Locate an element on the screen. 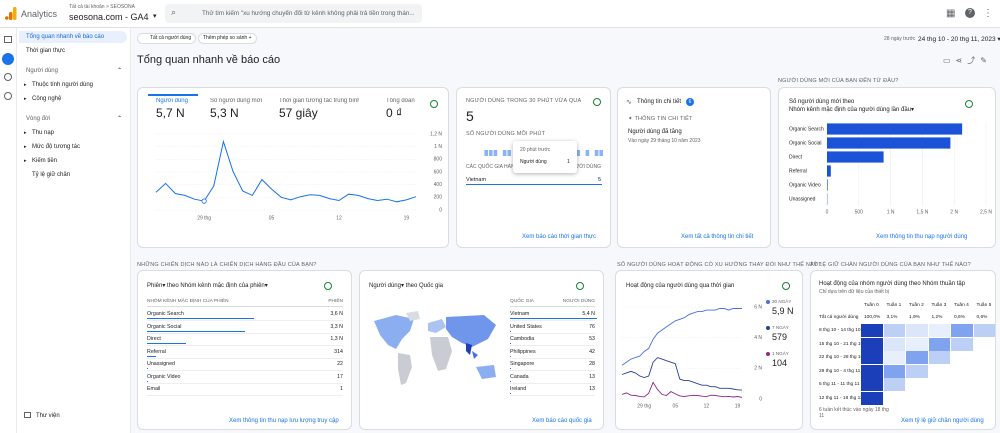 This screenshot has width=1000, height=433. row-label: Organic Social is located at coordinates (164, 326).